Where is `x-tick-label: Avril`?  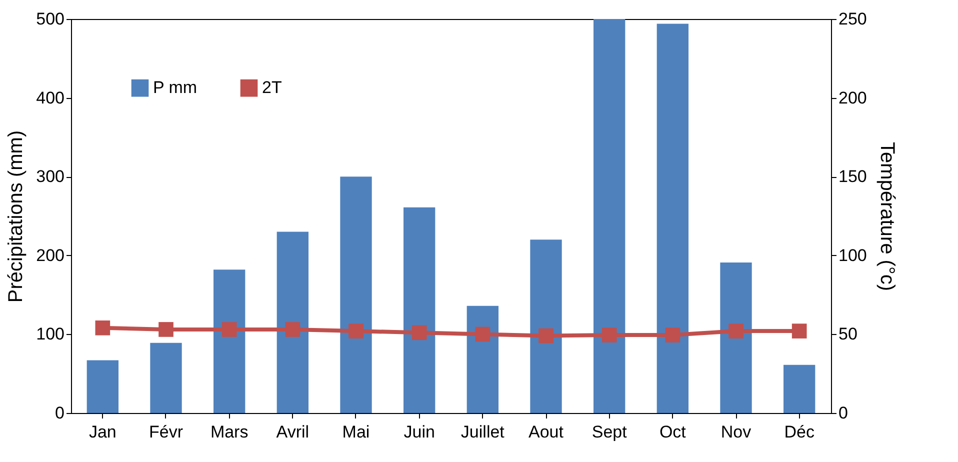 x-tick-label: Avril is located at coordinates (293, 432).